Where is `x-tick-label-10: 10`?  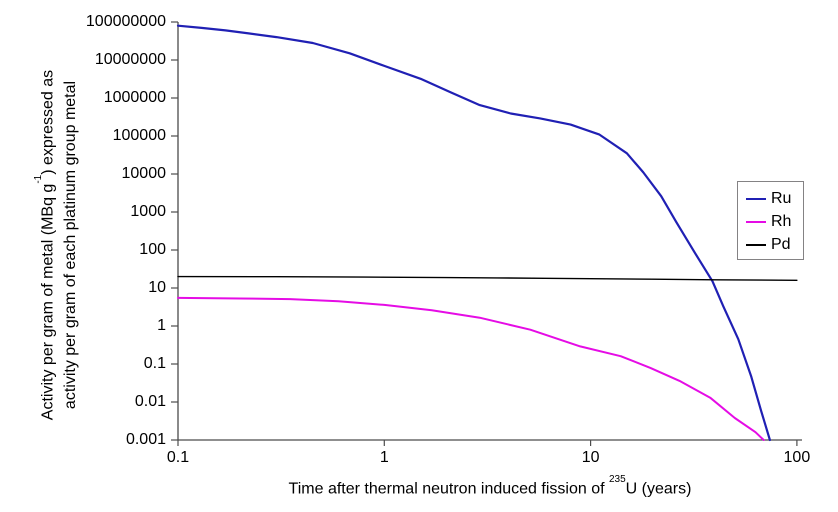 x-tick-label-10: 10 is located at coordinates (590, 457).